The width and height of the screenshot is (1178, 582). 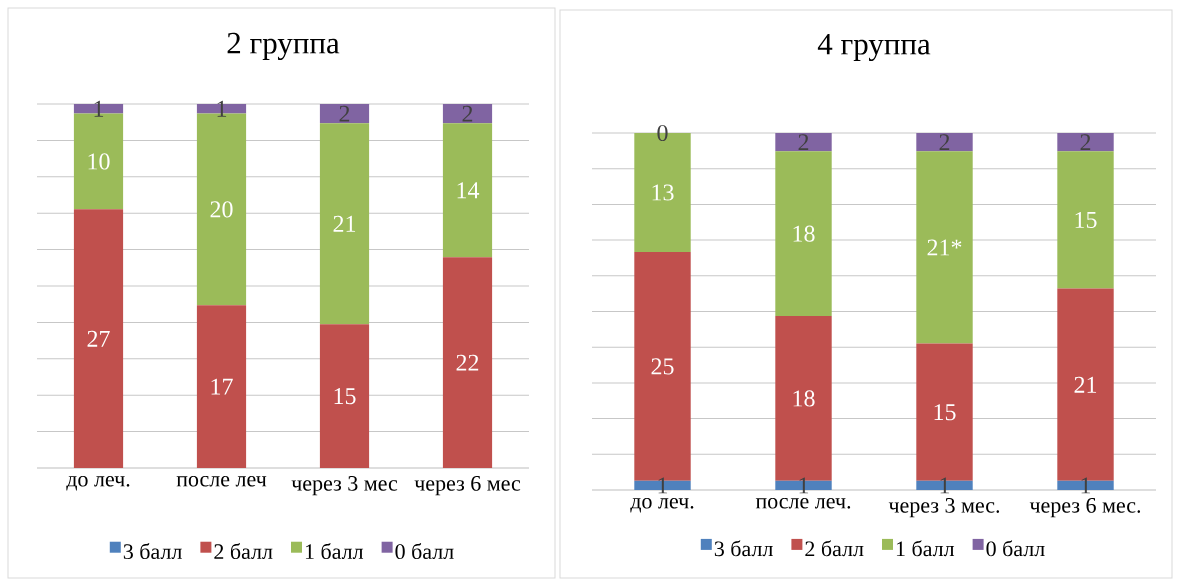 I want to click on data-label: 20, so click(x=221, y=209).